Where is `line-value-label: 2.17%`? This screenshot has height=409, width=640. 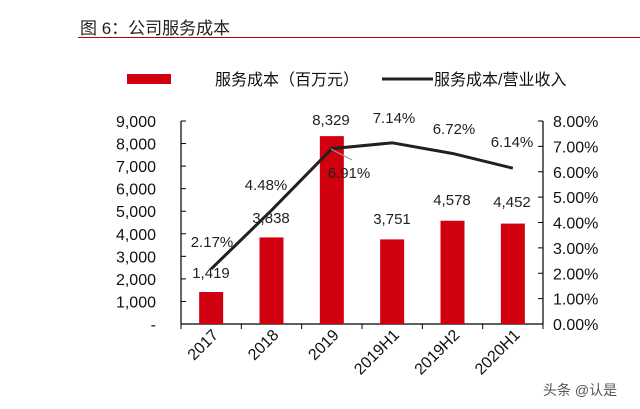 line-value-label: 2.17% is located at coordinates (212, 242).